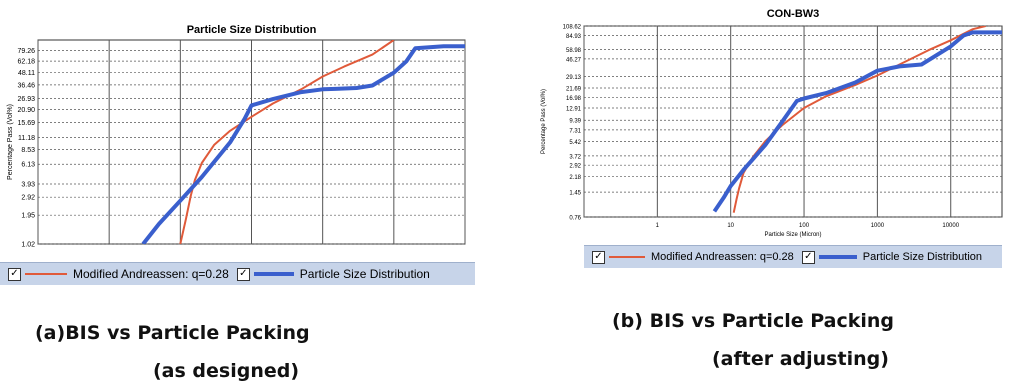 The image size is (1012, 387). I want to click on legend-a-psd-checkbox: ✓, so click(243, 274).